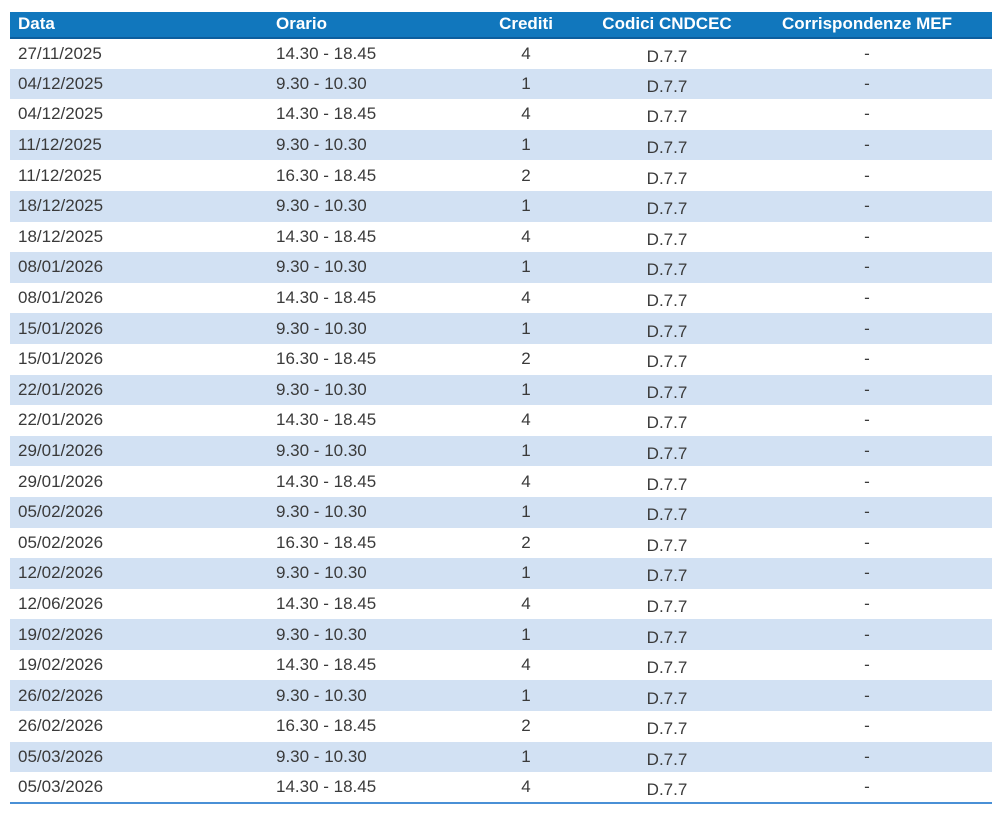 The image size is (1000, 829). I want to click on table-row: 12/02/2026 9.30 - 10.30 1 D.7.7-, so click(501, 573).